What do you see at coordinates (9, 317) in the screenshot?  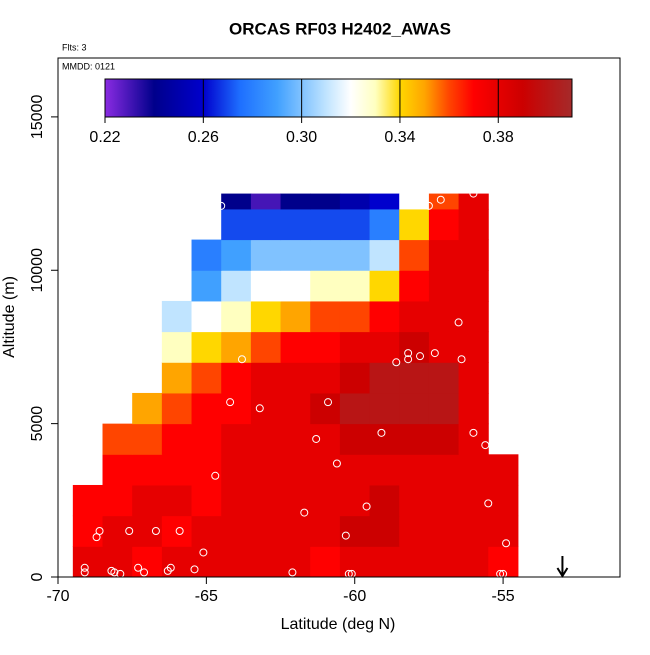 I see `y-axis-title: Altitude (m)` at bounding box center [9, 317].